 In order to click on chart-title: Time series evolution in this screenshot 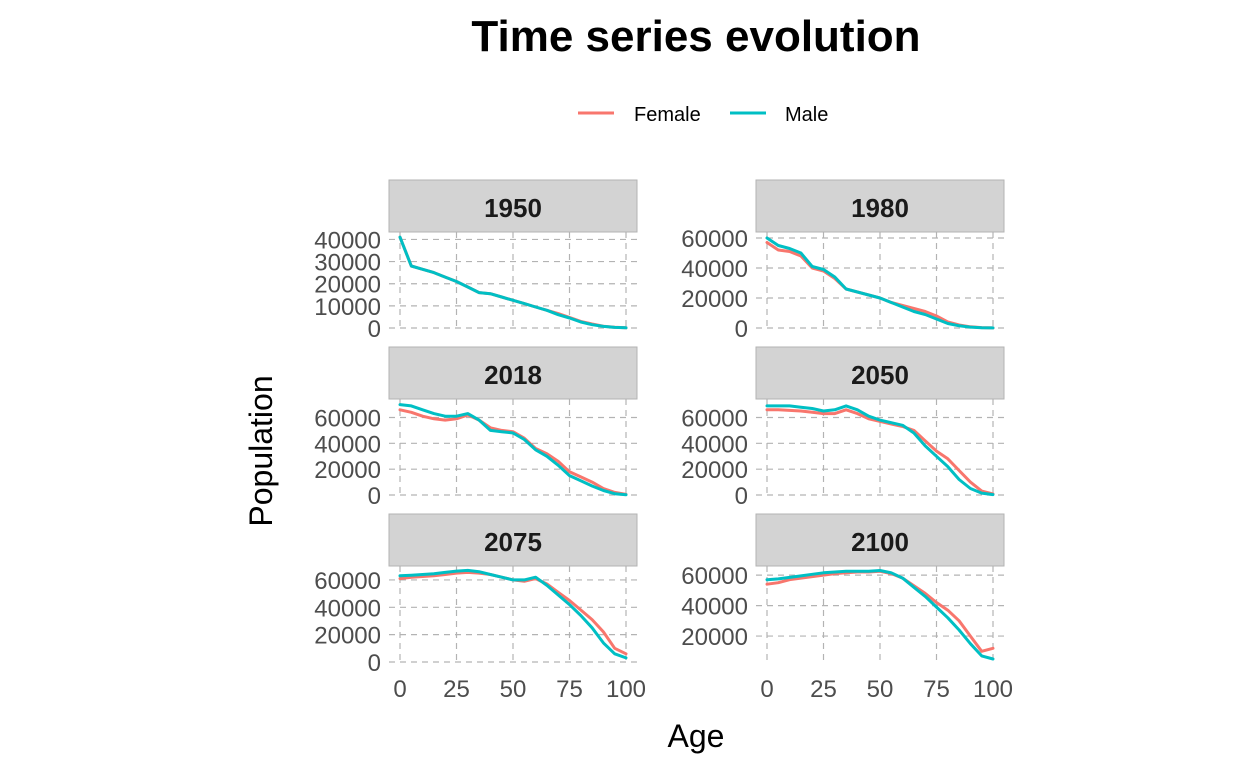, I will do `click(695, 36)`.